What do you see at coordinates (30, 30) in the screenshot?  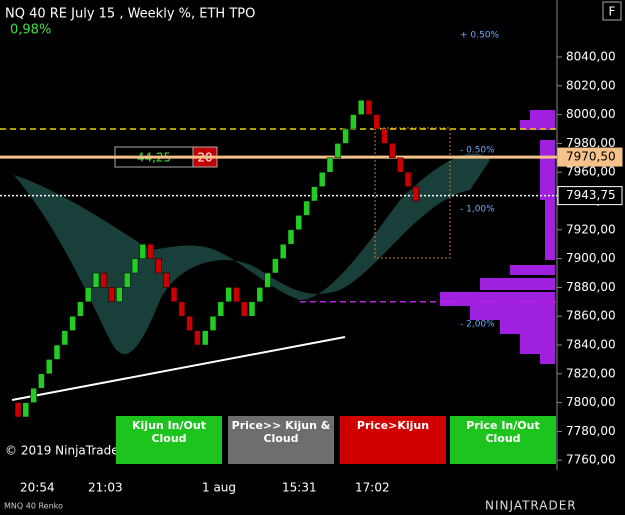 I see `subtitle: 0,98%` at bounding box center [30, 30].